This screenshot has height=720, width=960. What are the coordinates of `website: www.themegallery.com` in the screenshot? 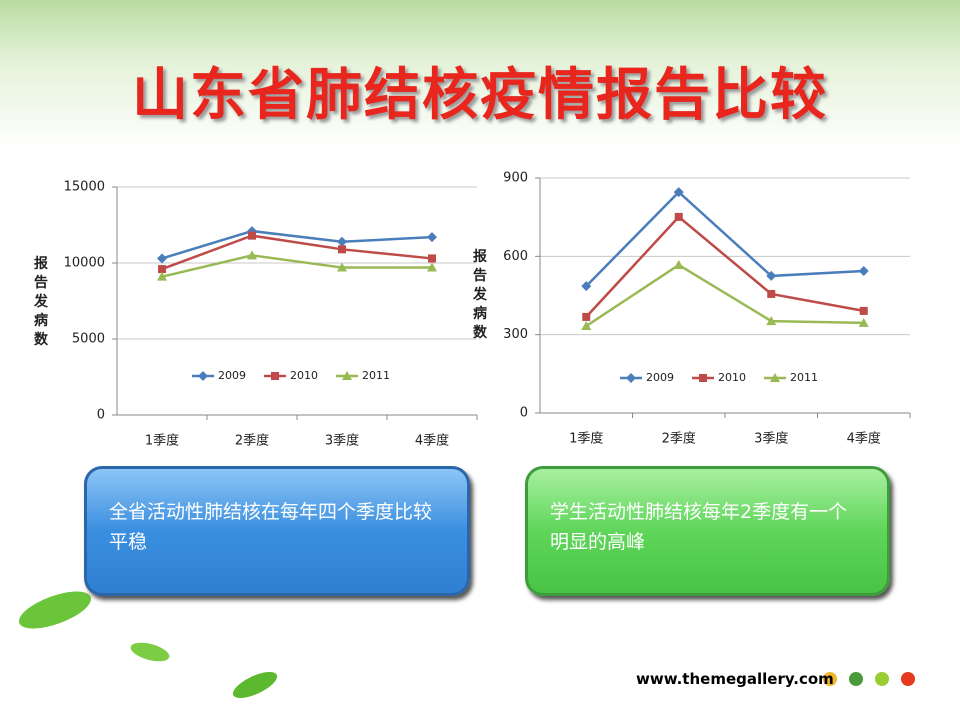 It's located at (735, 679).